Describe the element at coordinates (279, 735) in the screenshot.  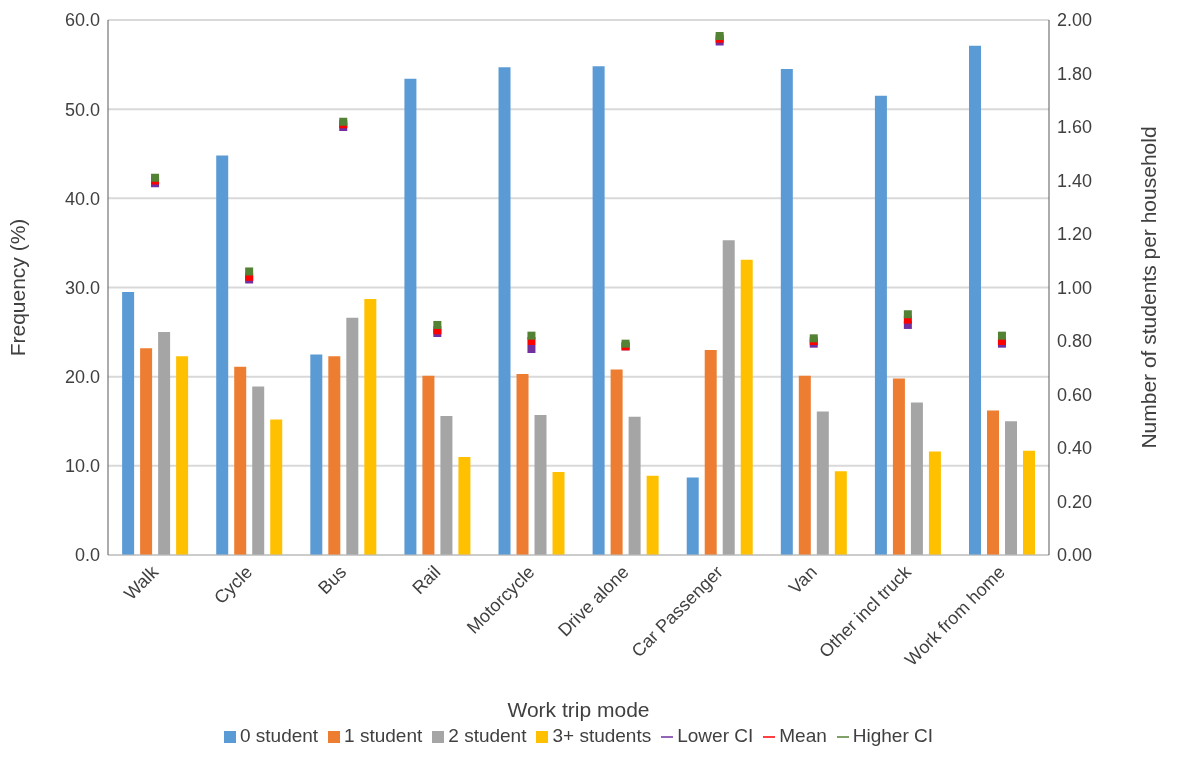
I see `legend-label: 0 student` at that location.